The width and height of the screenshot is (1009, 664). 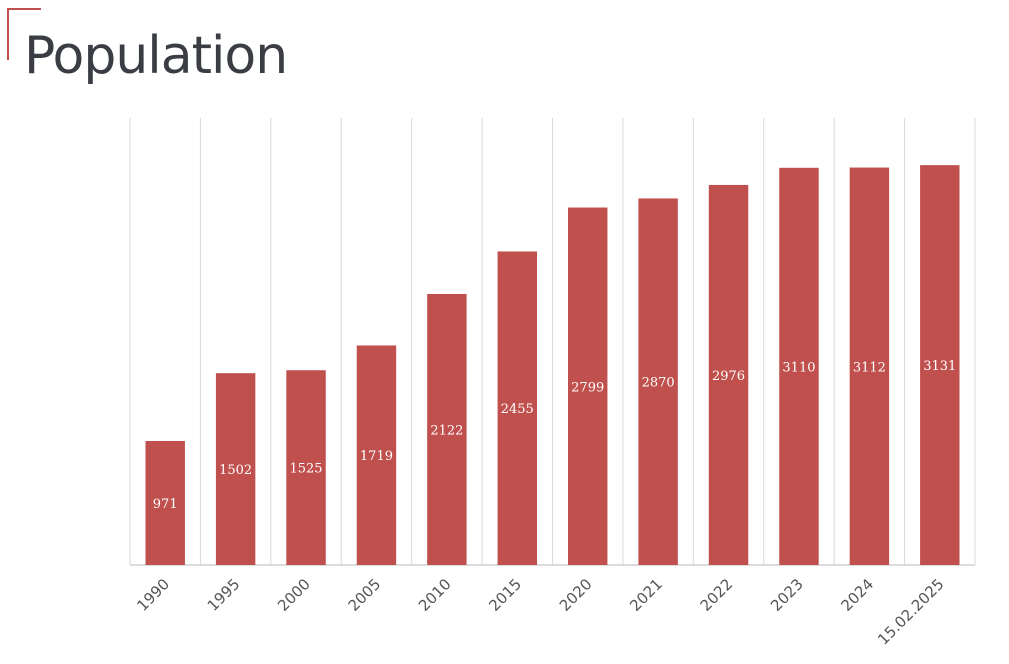 I want to click on bar-data-label: 3131, so click(x=939, y=366).